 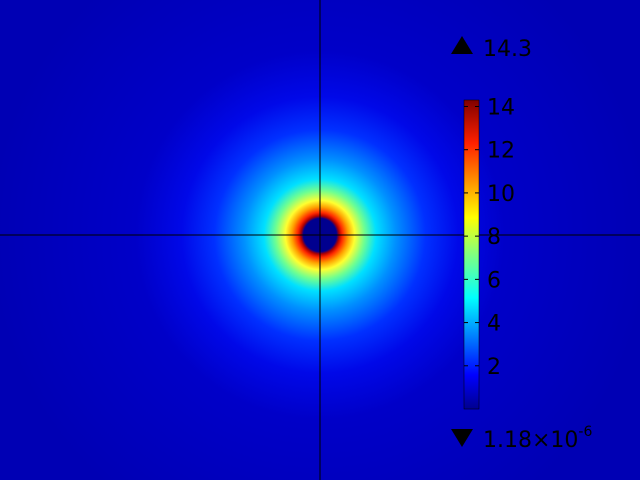 I want to click on colorbar-tick-label: 8, so click(x=494, y=237).